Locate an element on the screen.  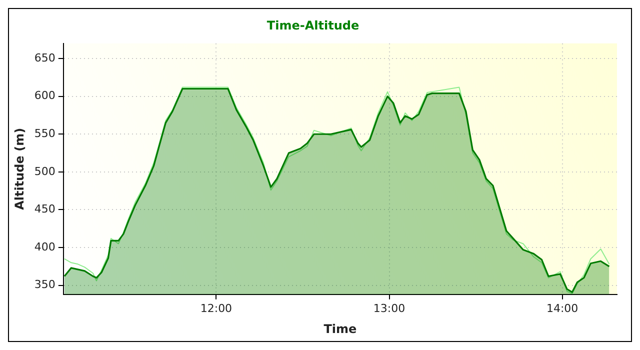
y-tick-label: 450 is located at coordinates (45, 209).